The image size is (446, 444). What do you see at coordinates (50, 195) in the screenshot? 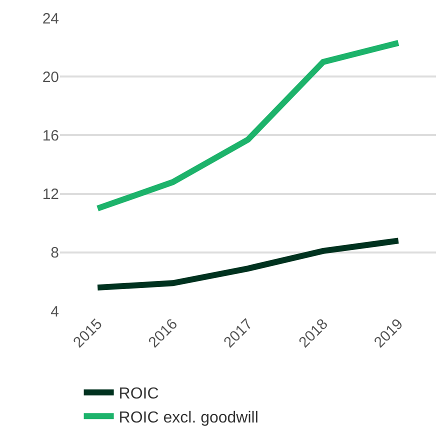
I see `y-tick-label: 12` at bounding box center [50, 195].